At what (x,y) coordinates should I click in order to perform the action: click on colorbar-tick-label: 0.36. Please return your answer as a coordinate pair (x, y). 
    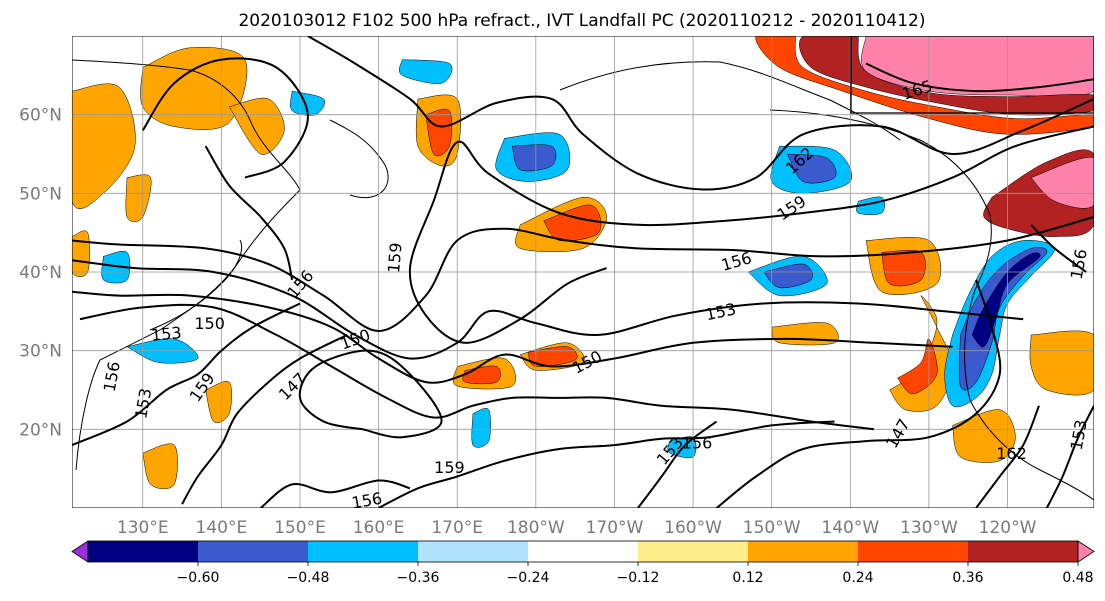
    Looking at the image, I should click on (967, 578).